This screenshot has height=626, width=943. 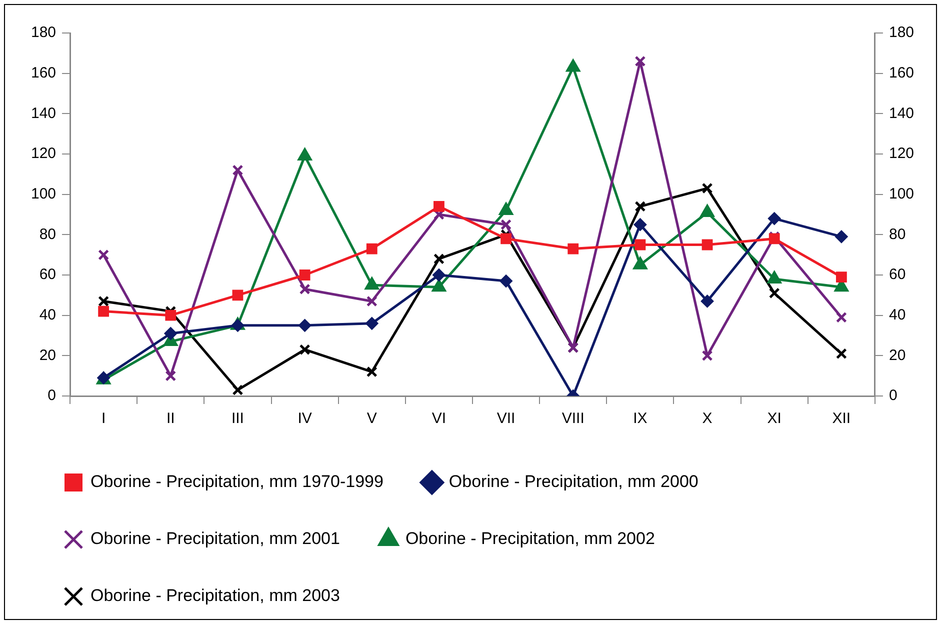 I want to click on y2-tick-label: 80, so click(x=897, y=234).